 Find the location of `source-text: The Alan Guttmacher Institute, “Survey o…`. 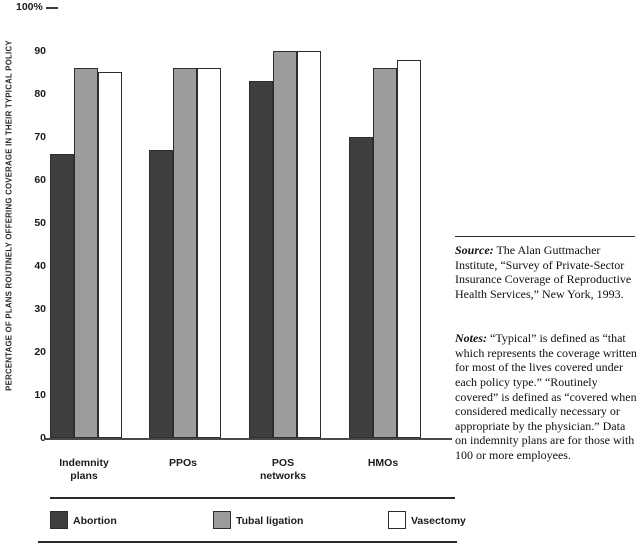

source-text: The Alan Guttmacher Institute, “Survey o… is located at coordinates (543, 272).